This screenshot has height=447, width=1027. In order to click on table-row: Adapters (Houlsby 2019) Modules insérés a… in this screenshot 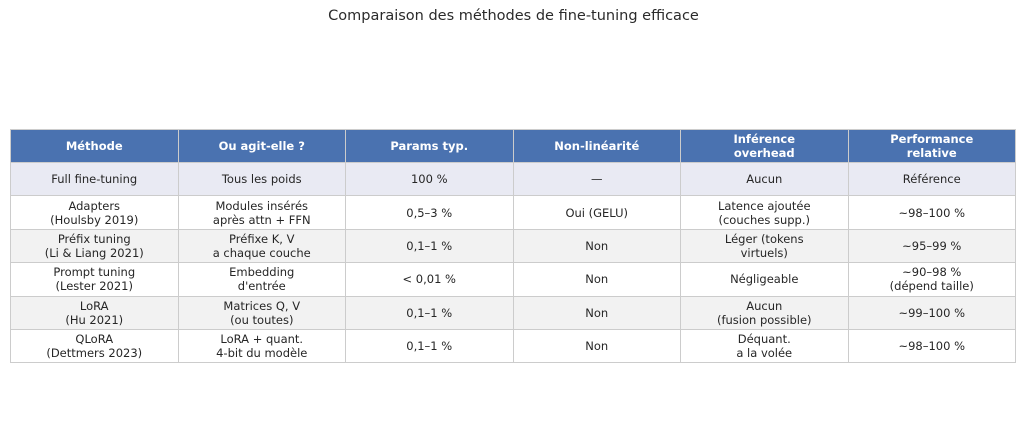, I will do `click(513, 212)`.